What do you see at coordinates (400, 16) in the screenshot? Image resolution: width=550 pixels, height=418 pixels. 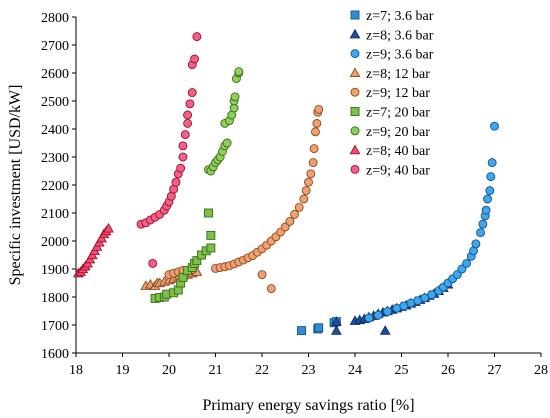 I see `legend-label: z=7; 3.6 bar` at bounding box center [400, 16].